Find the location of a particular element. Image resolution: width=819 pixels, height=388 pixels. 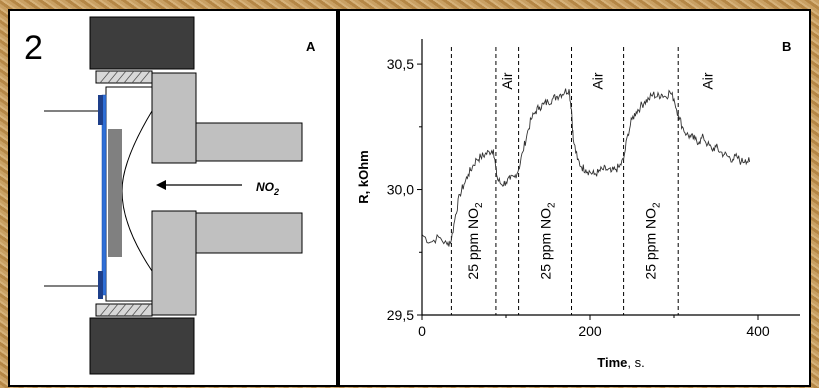

gas-label: NO2 is located at coordinates (267, 188).